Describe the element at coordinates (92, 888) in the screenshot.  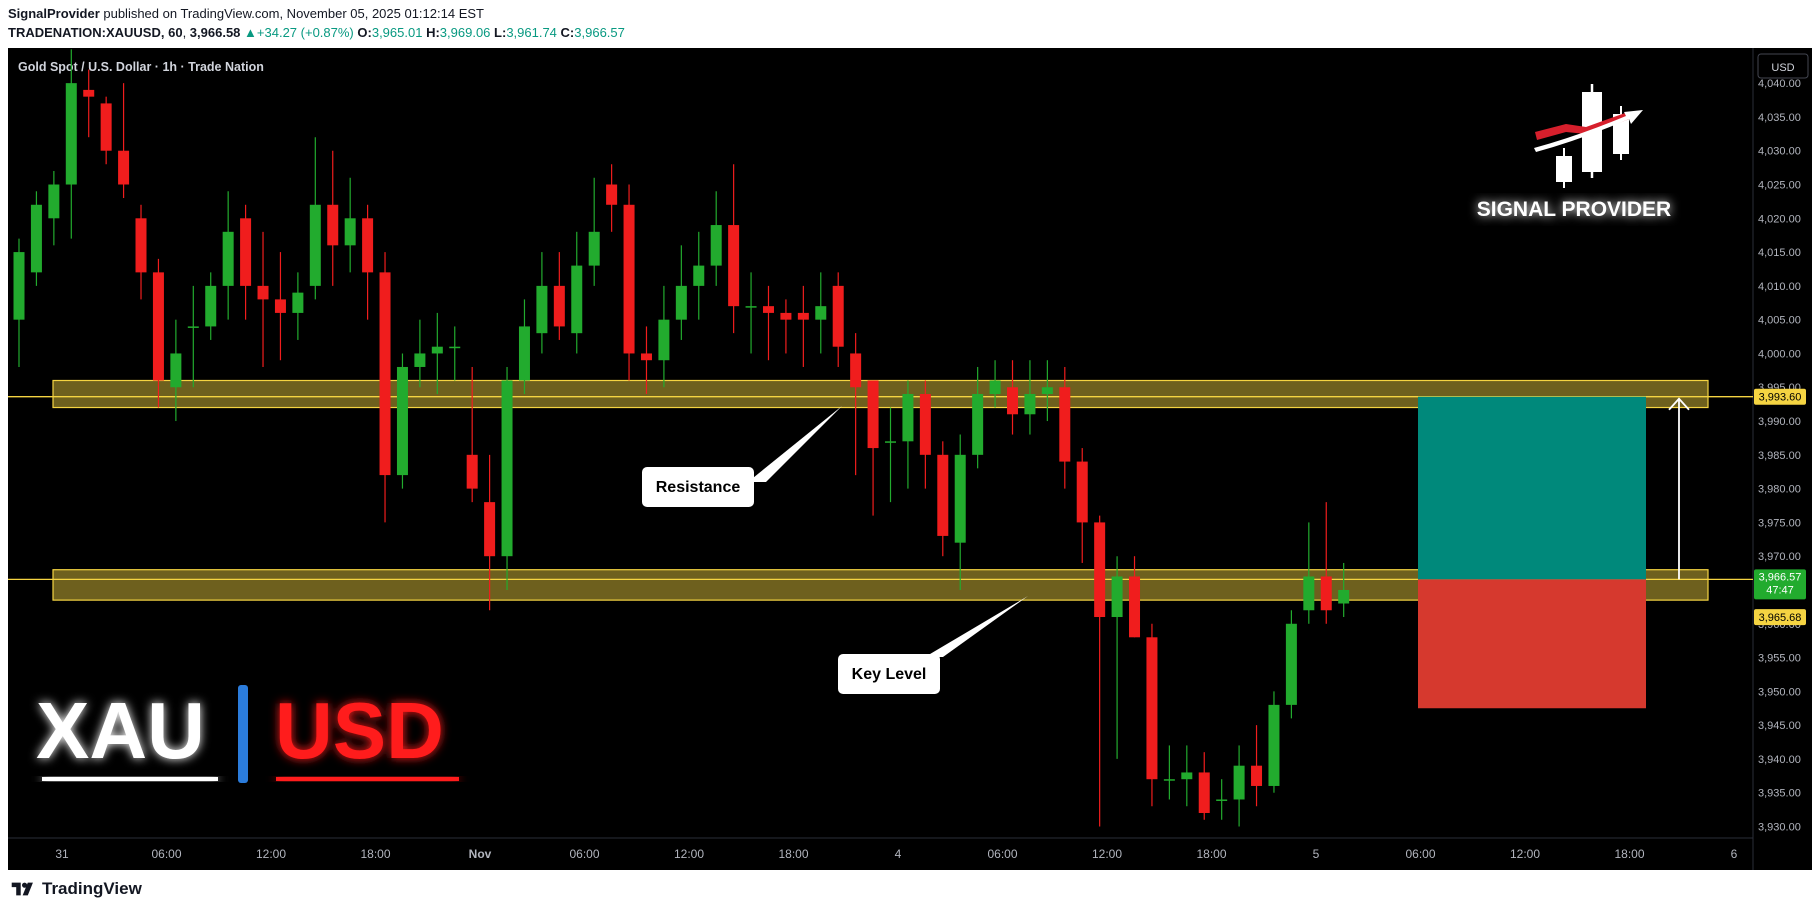
I see `tradingview-brand: TradingView` at that location.